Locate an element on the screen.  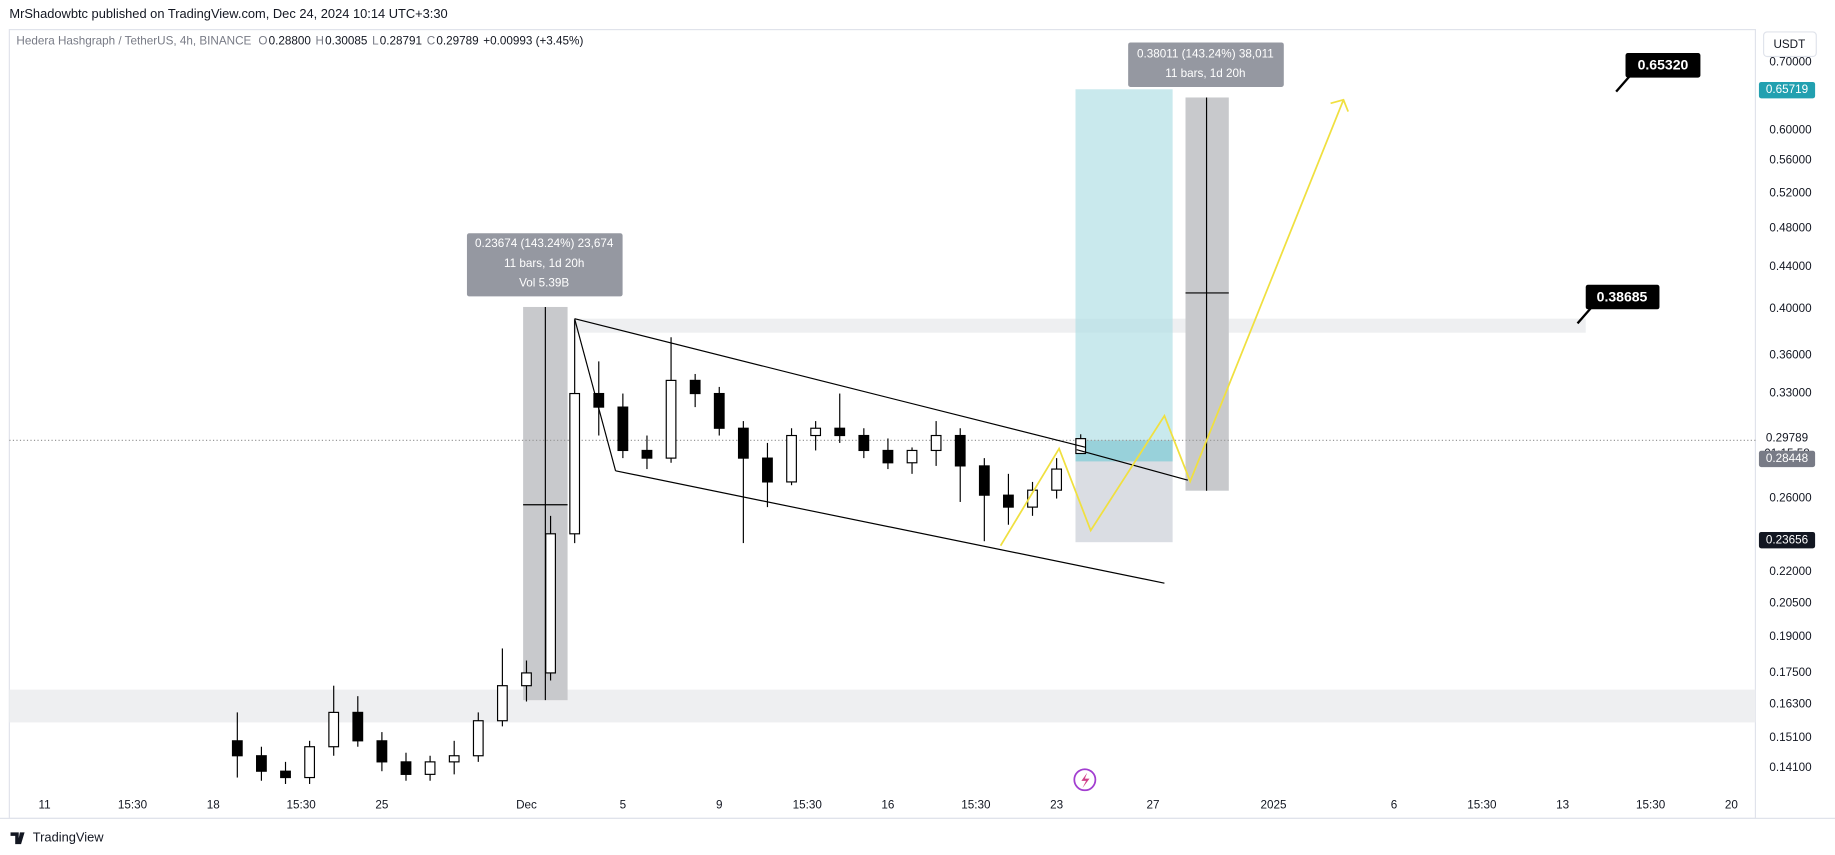
legend-text: Hedera Hashgraph / TetherUS, 4h, BINANCE is located at coordinates (133, 40).